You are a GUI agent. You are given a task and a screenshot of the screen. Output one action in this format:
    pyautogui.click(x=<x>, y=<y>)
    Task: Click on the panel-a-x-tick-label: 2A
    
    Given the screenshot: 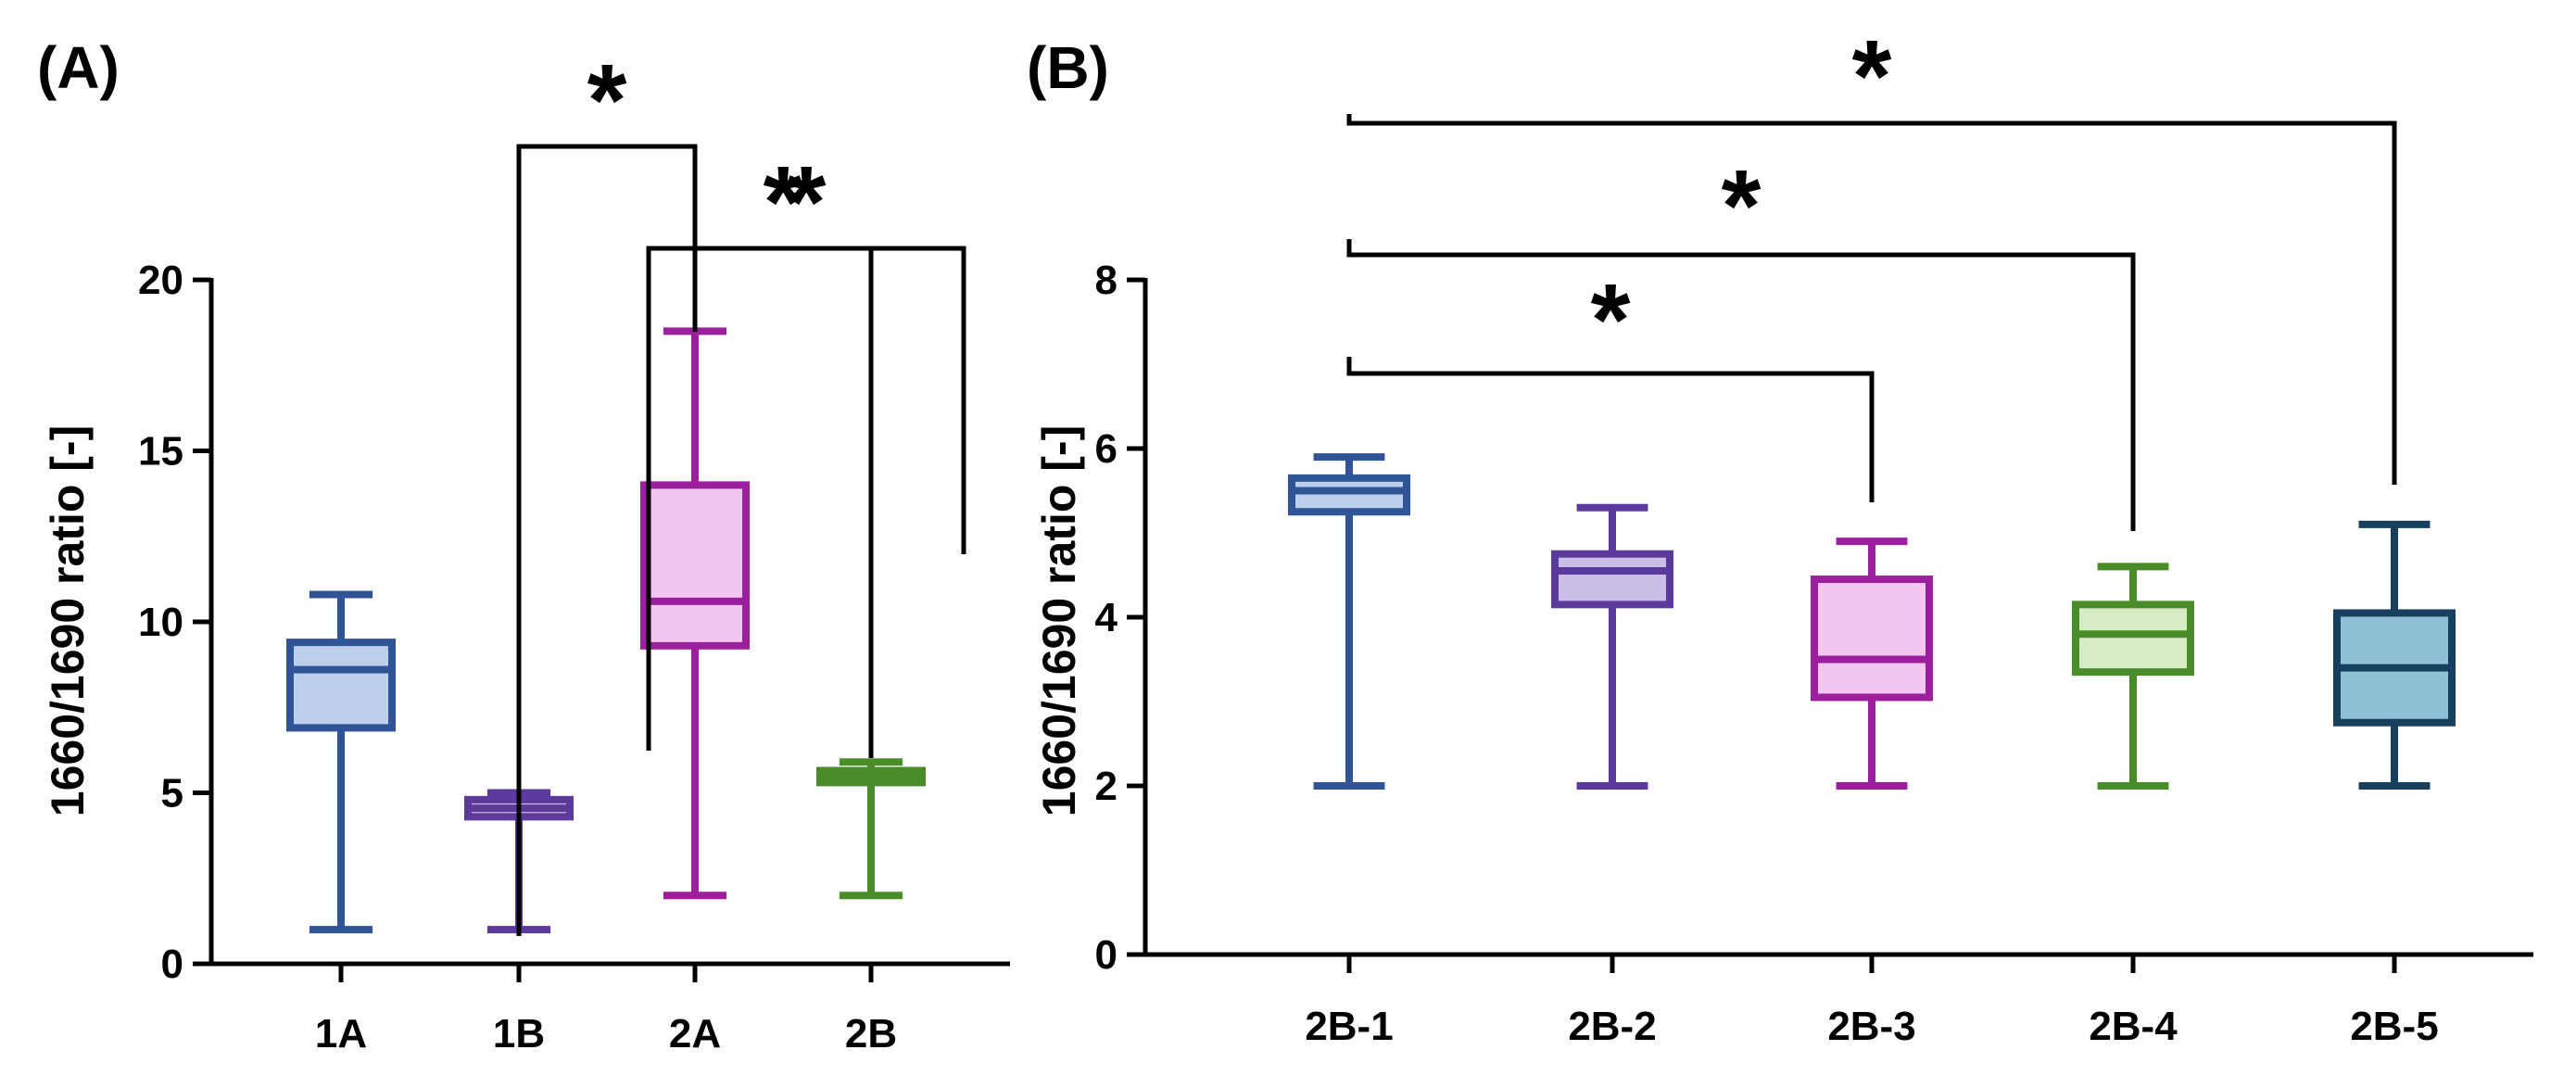 What is the action you would take?
    pyautogui.click(x=695, y=1034)
    